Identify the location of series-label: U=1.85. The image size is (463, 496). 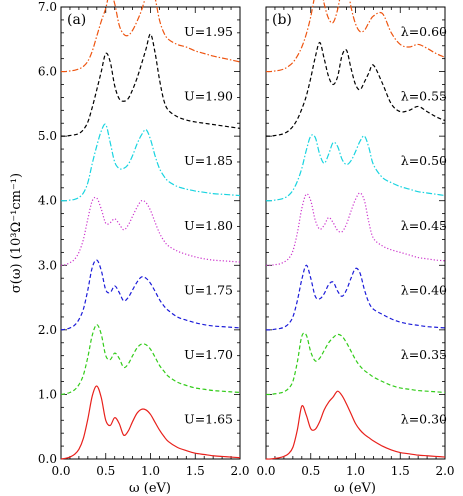
(208, 160).